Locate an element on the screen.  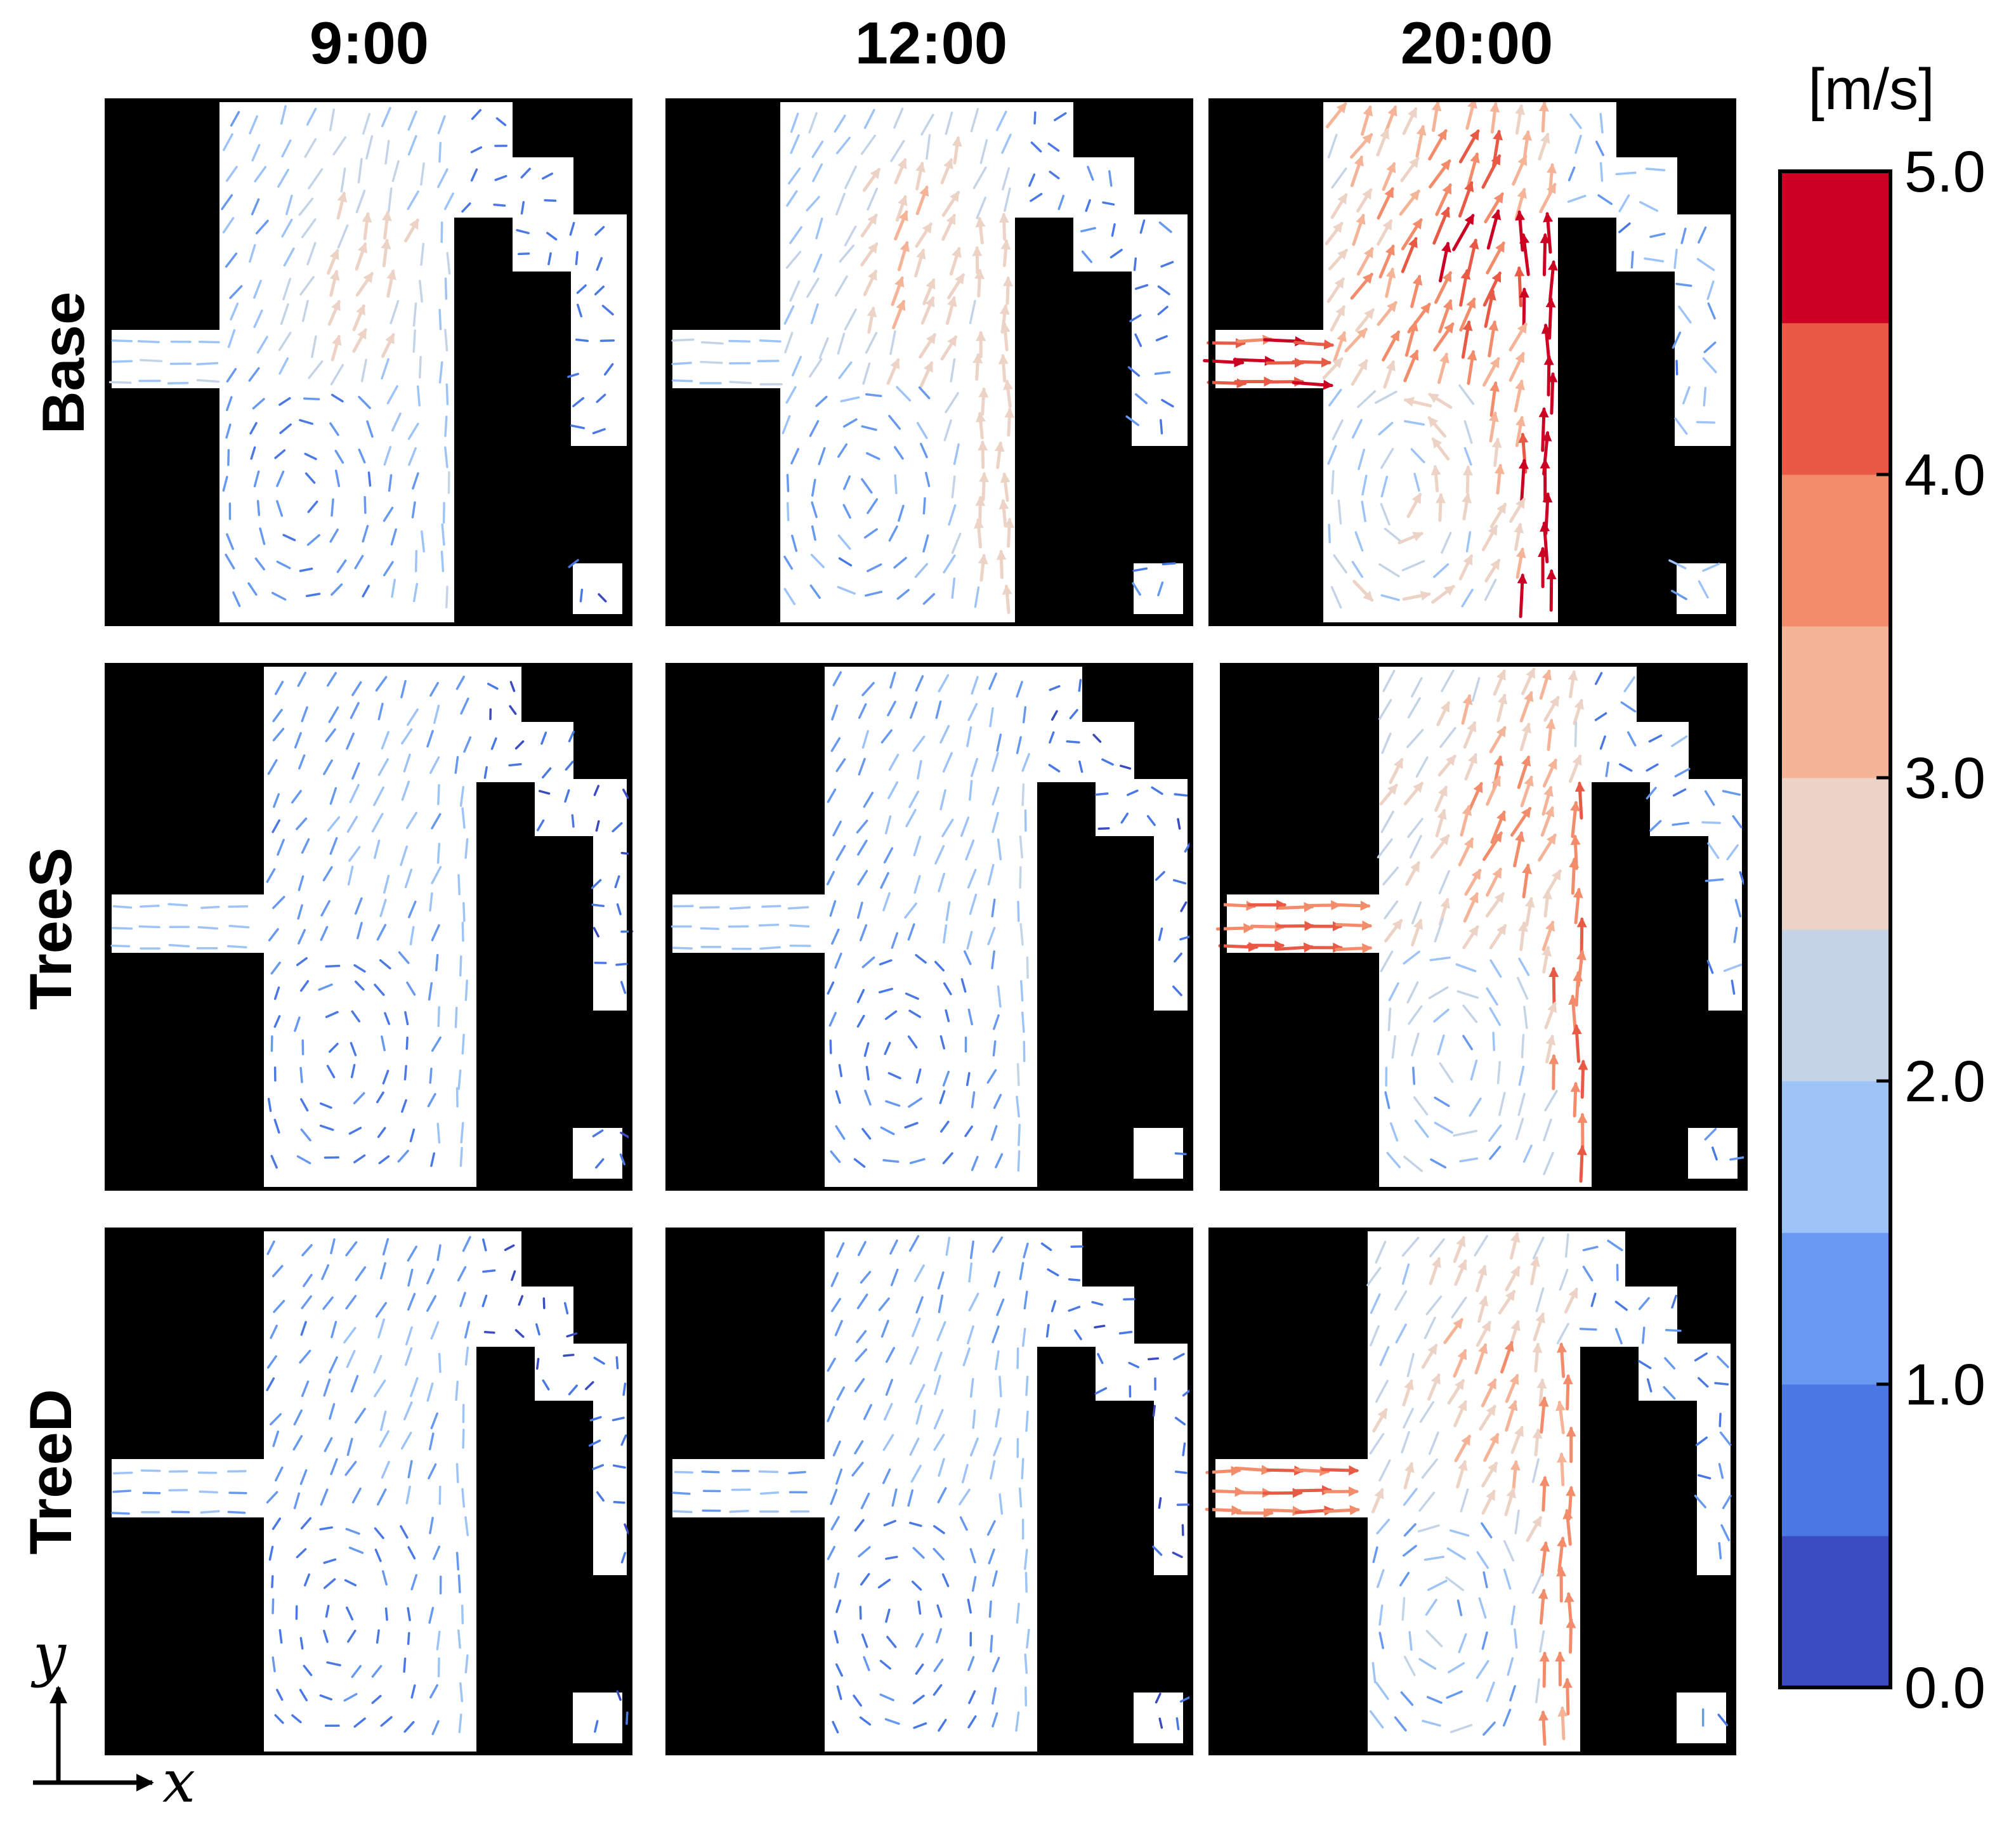
x-axis-label: x is located at coordinates (179, 1782).